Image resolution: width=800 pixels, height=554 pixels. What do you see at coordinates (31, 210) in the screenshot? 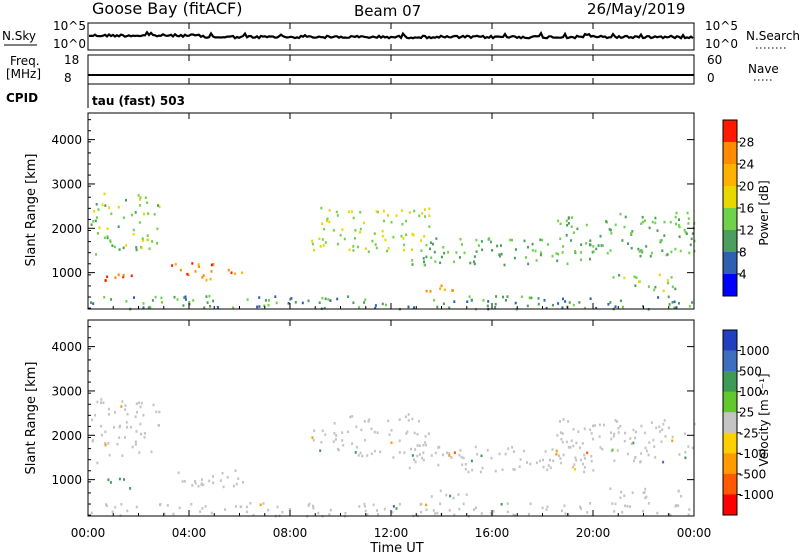
I see `power-ylabel: Slant Range [km]` at bounding box center [31, 210].